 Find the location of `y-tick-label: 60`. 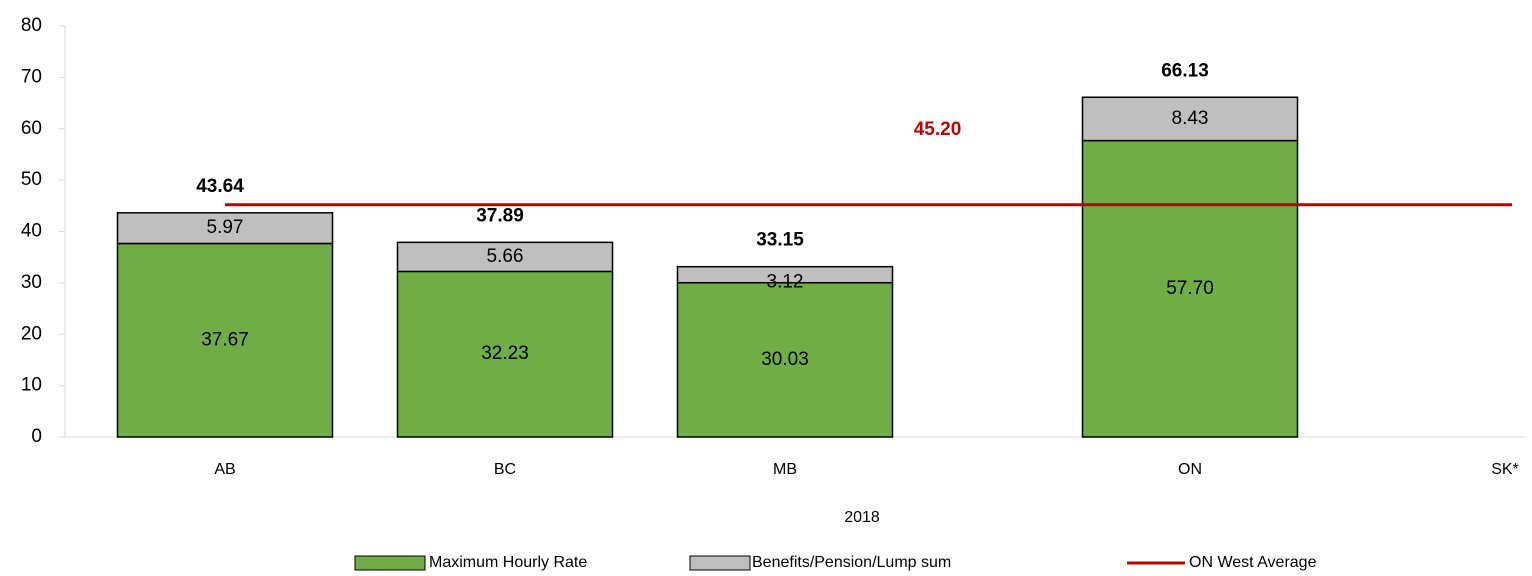

y-tick-label: 60 is located at coordinates (31, 128).